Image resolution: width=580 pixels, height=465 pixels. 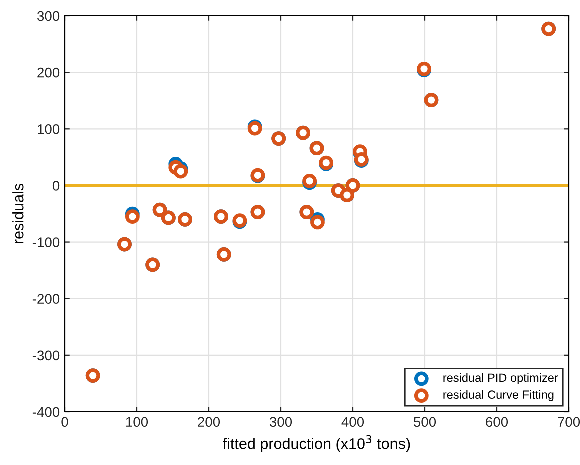 I want to click on legend-label: residual Curve Fitting, so click(x=499, y=396).